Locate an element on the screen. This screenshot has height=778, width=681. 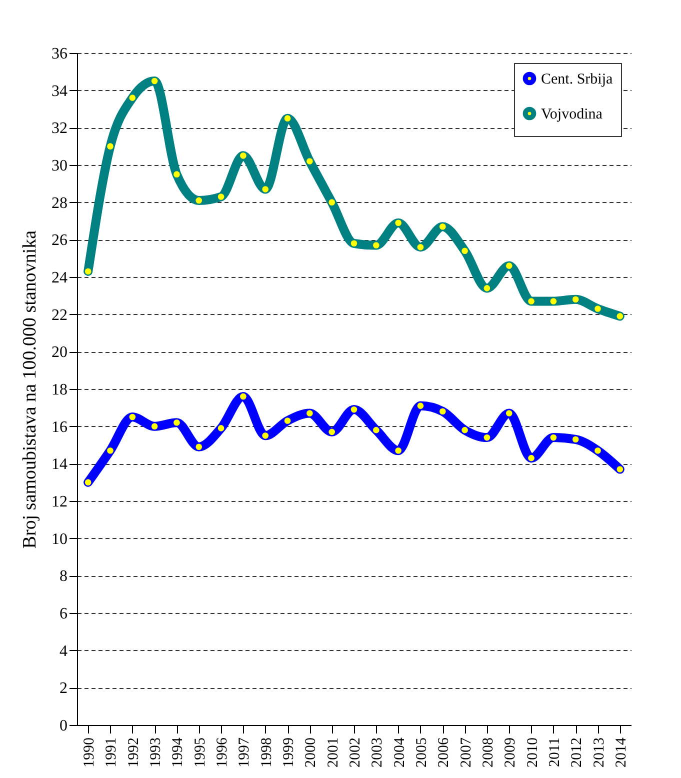
x-tick-label: 1995 is located at coordinates (200, 753).